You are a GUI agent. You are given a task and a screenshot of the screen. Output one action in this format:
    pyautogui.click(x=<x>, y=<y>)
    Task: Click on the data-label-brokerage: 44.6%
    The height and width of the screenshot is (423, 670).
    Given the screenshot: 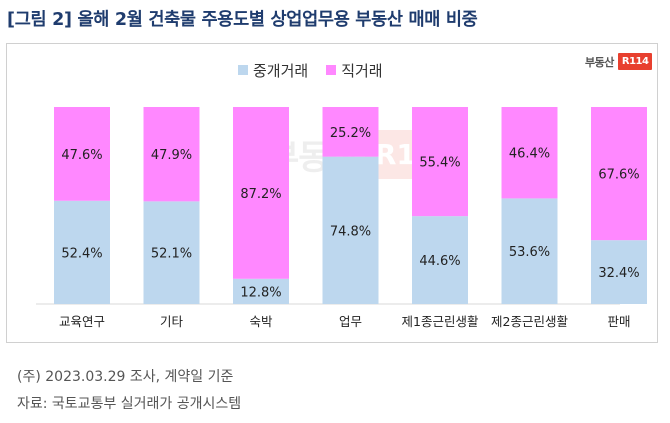 What is the action you would take?
    pyautogui.click(x=439, y=261)
    